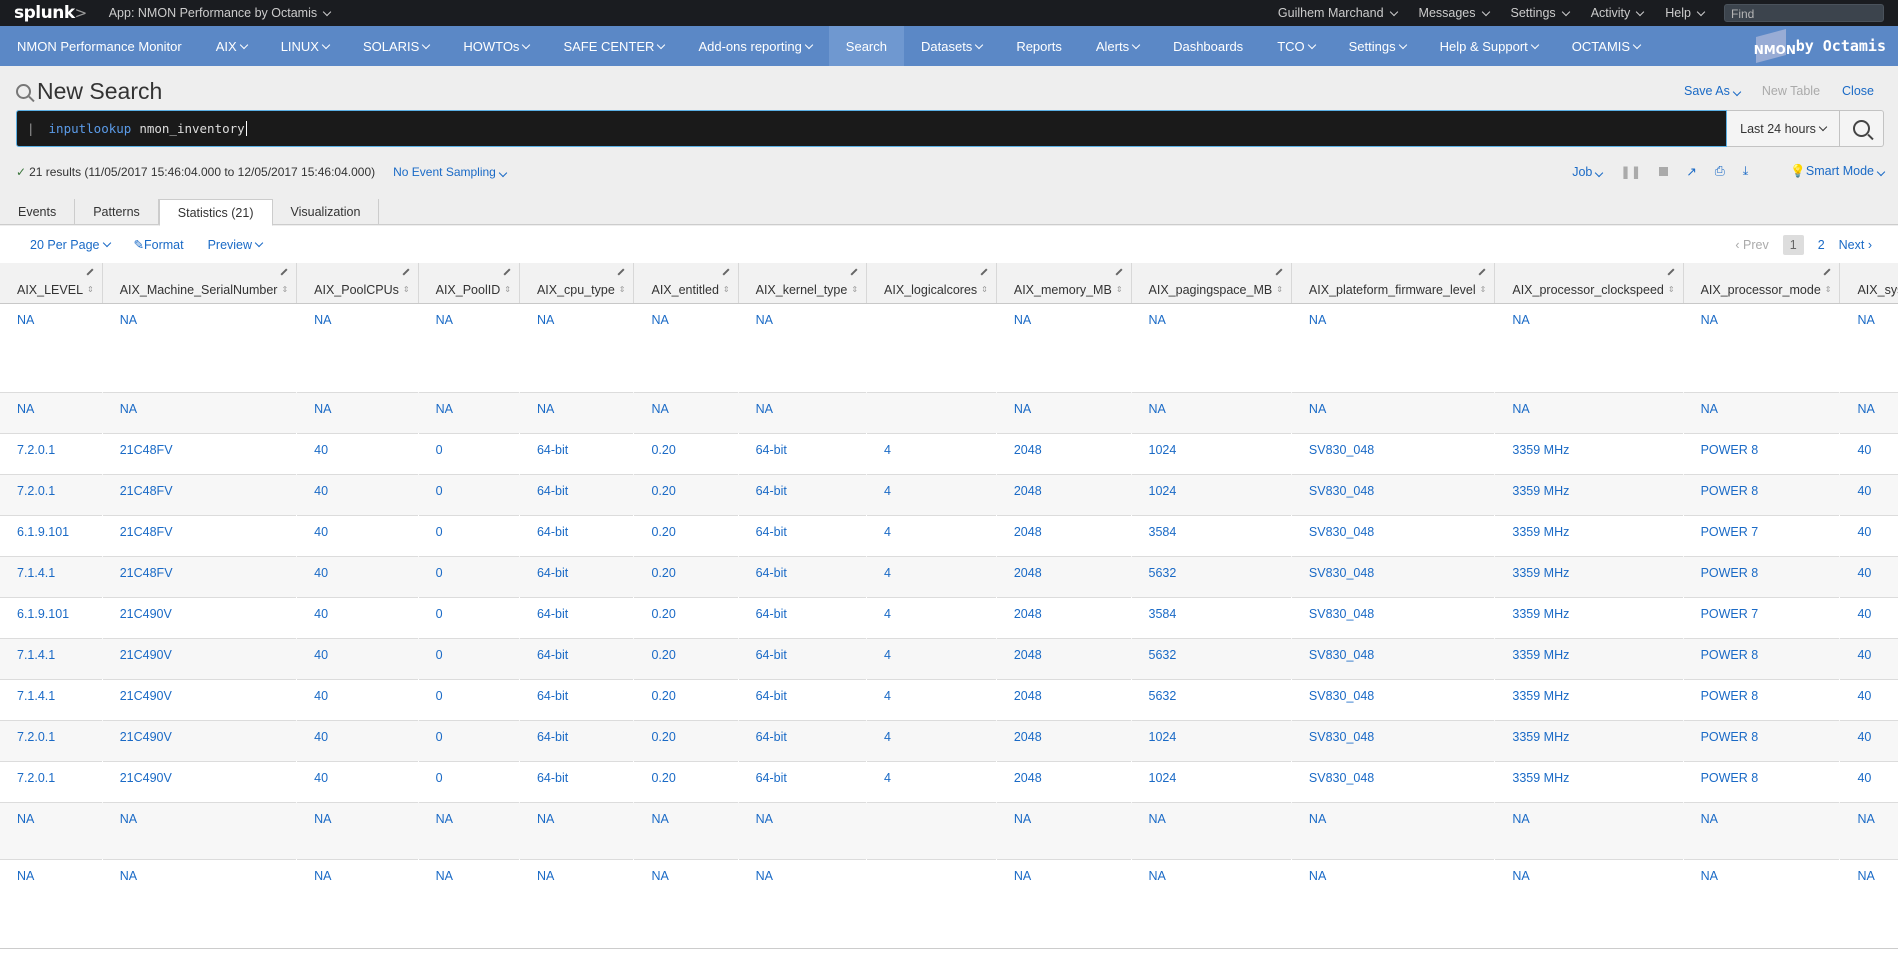 Image resolution: width=1898 pixels, height=953 pixels. I want to click on table-cell: 1024, so click(1162, 736).